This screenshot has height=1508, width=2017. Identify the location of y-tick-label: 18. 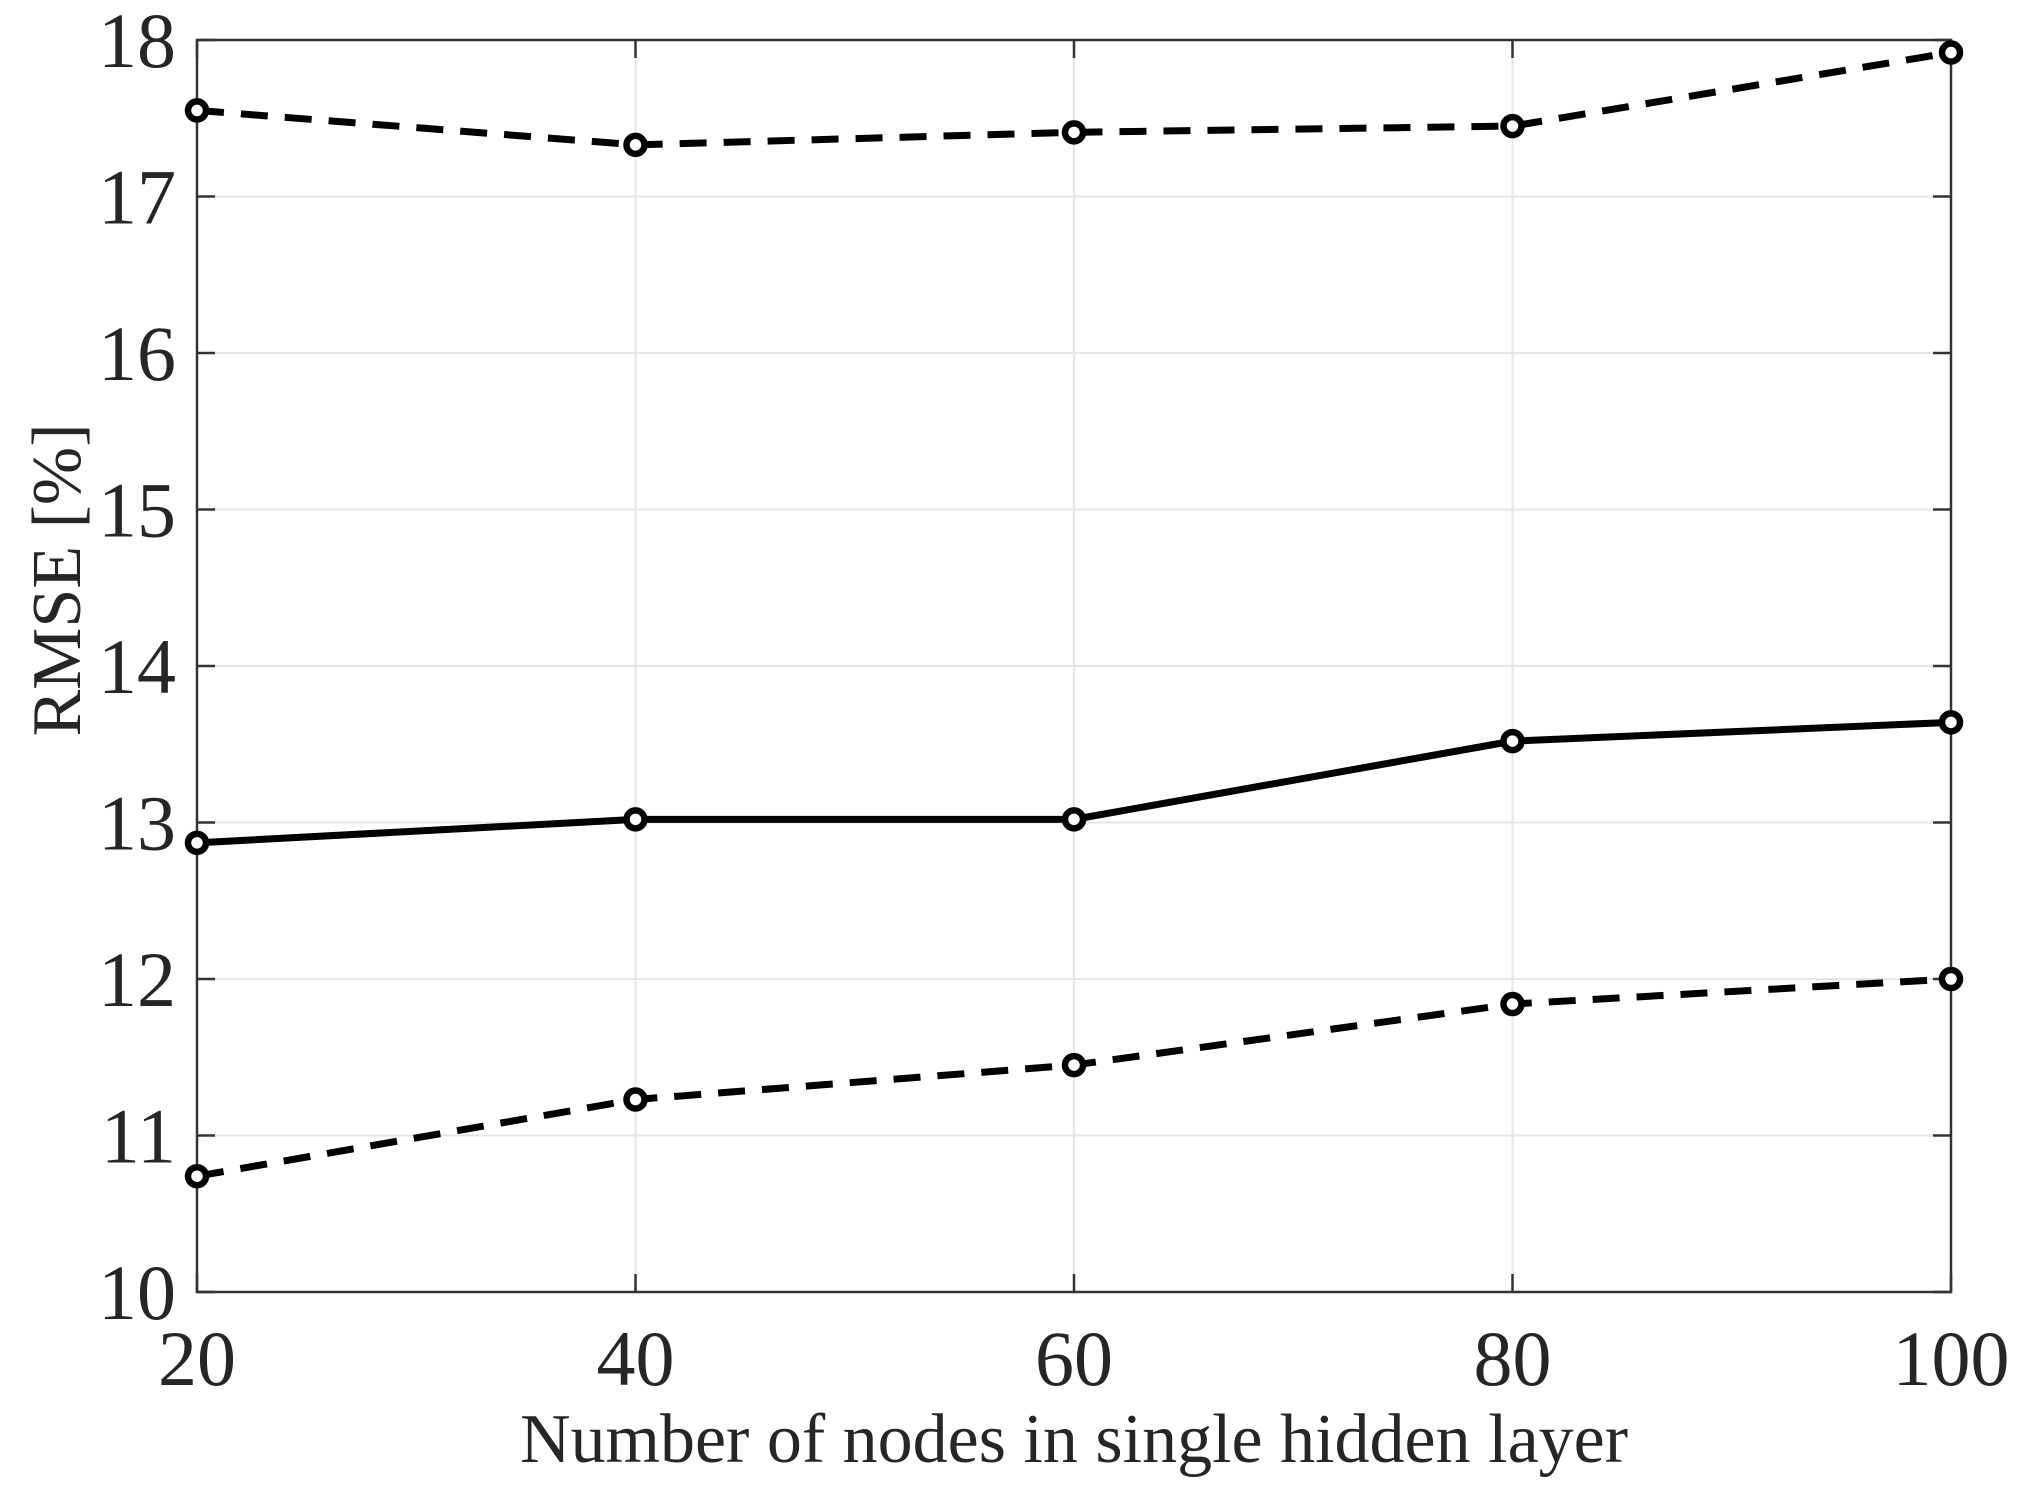
(137, 42).